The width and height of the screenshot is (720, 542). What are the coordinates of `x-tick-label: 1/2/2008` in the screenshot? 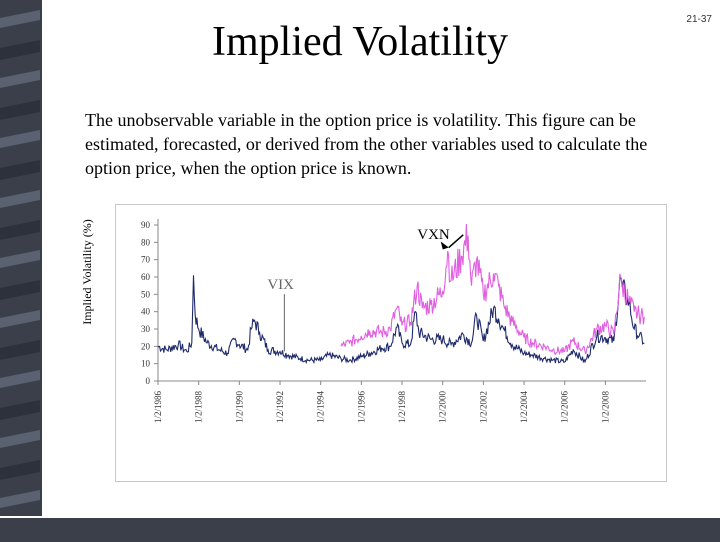 It's located at (605, 407).